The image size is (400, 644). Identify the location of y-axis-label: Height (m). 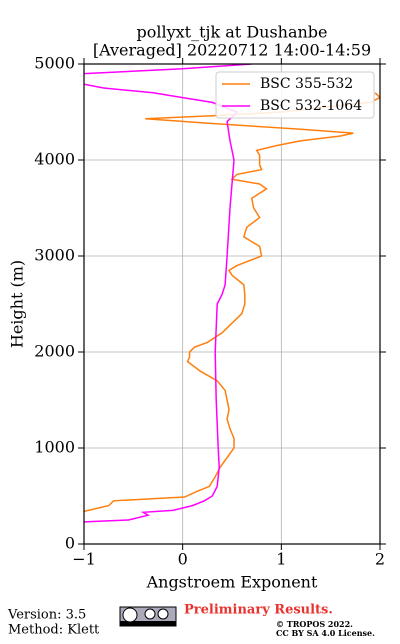
(17, 304).